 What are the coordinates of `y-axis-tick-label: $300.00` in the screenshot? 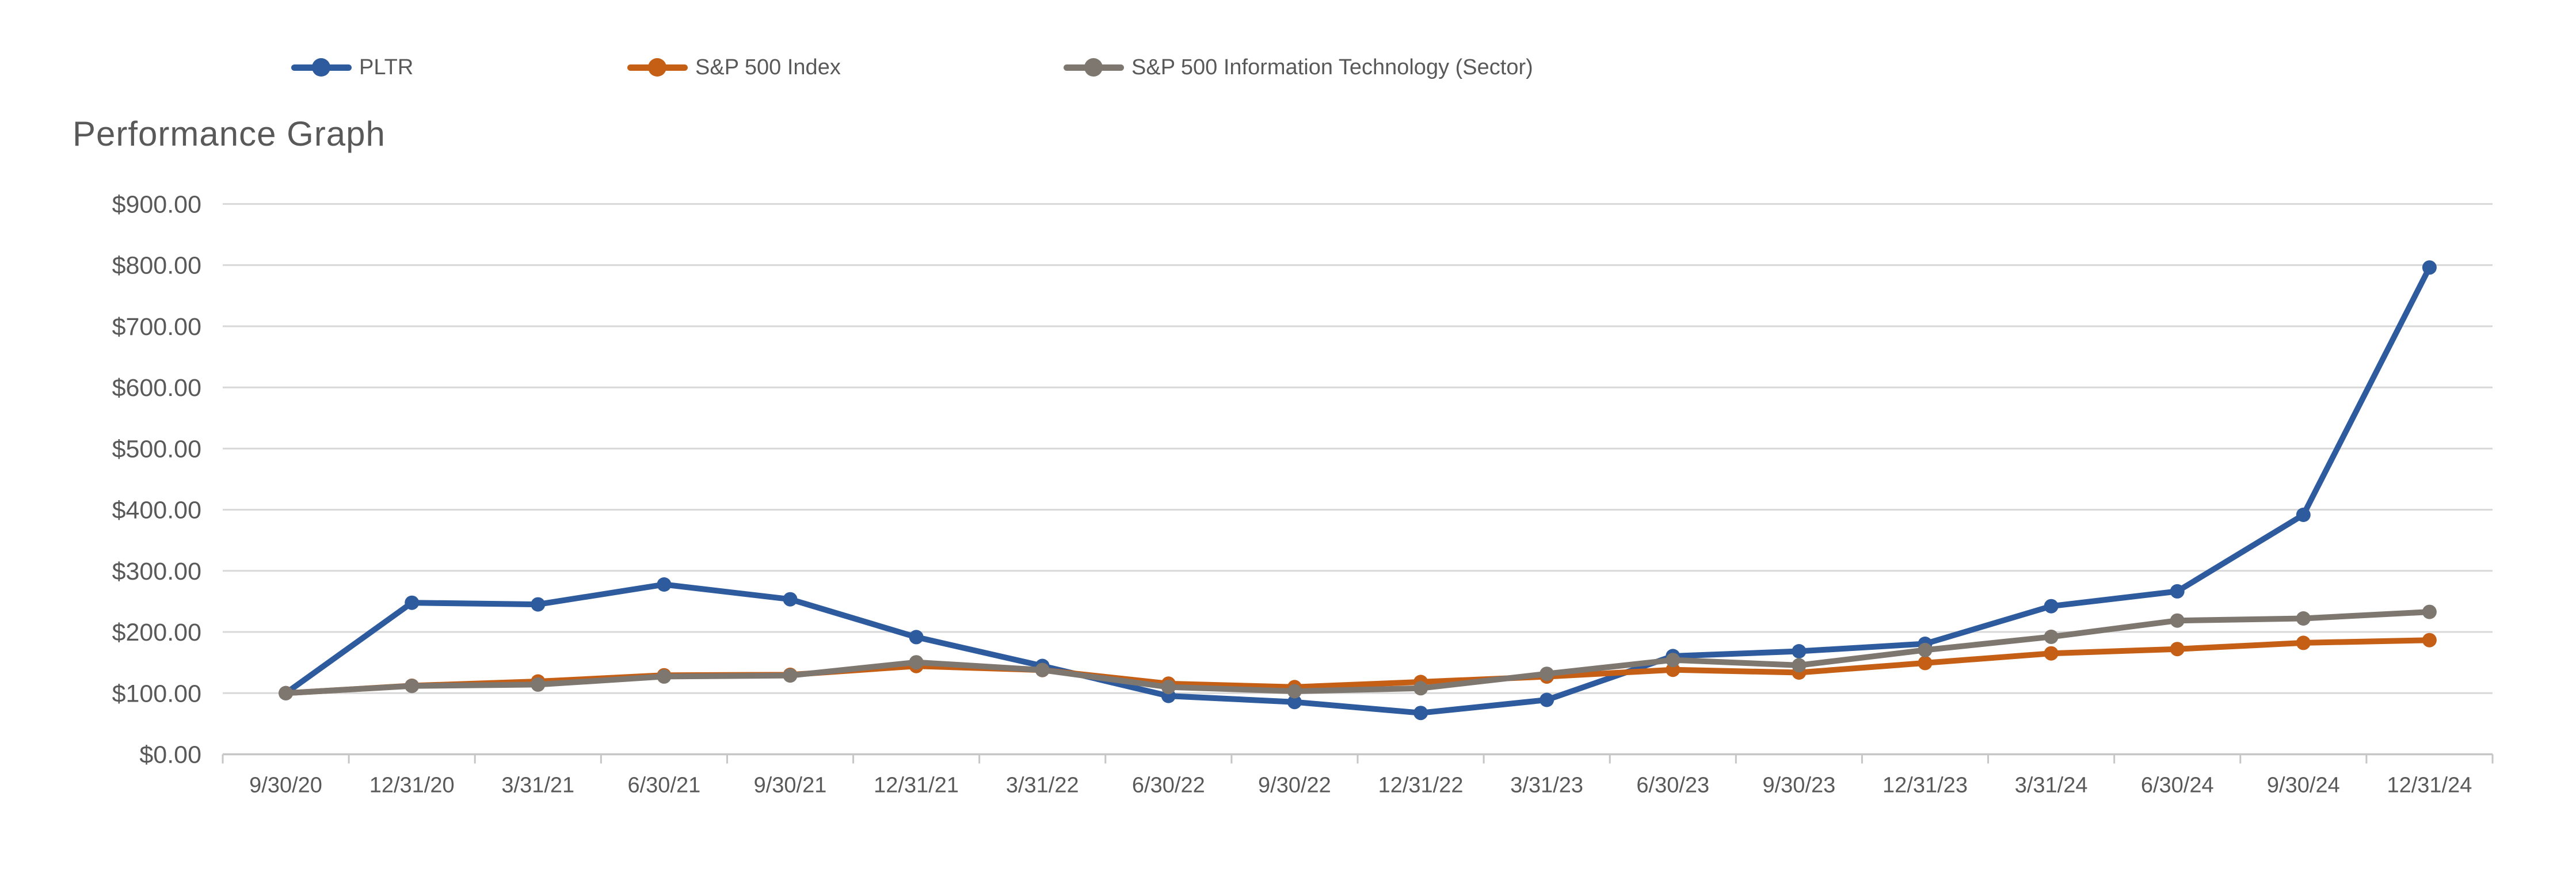 It's located at (156, 572).